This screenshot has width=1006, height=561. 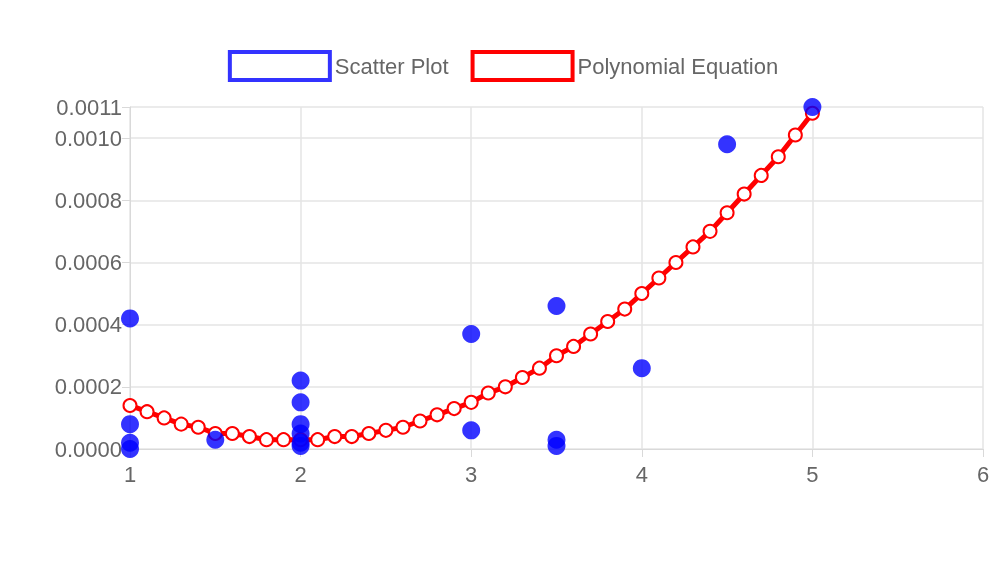 I want to click on y-tick-label: 0.0004, so click(x=88, y=325).